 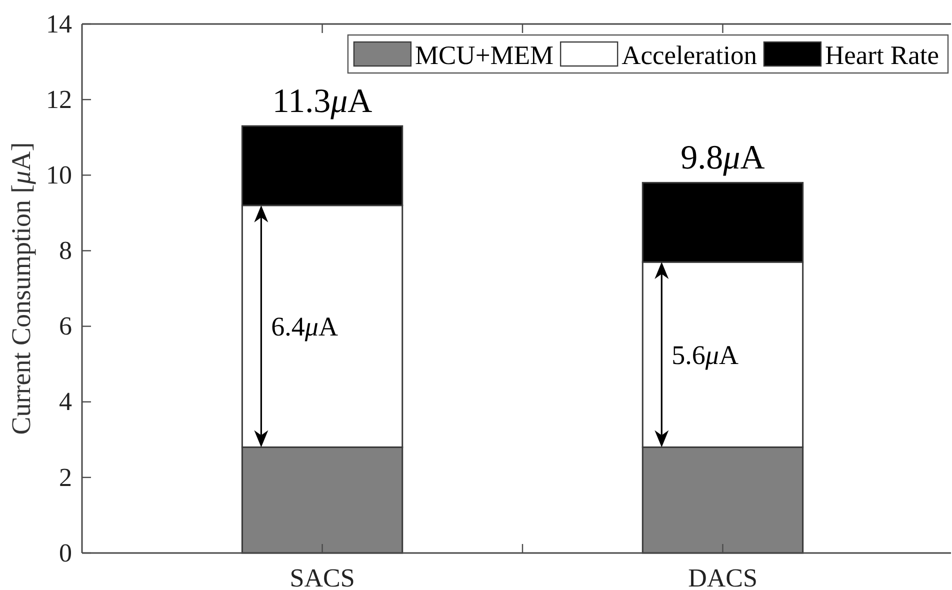 What do you see at coordinates (723, 158) in the screenshot?
I see `total-label: 9.8μA` at bounding box center [723, 158].